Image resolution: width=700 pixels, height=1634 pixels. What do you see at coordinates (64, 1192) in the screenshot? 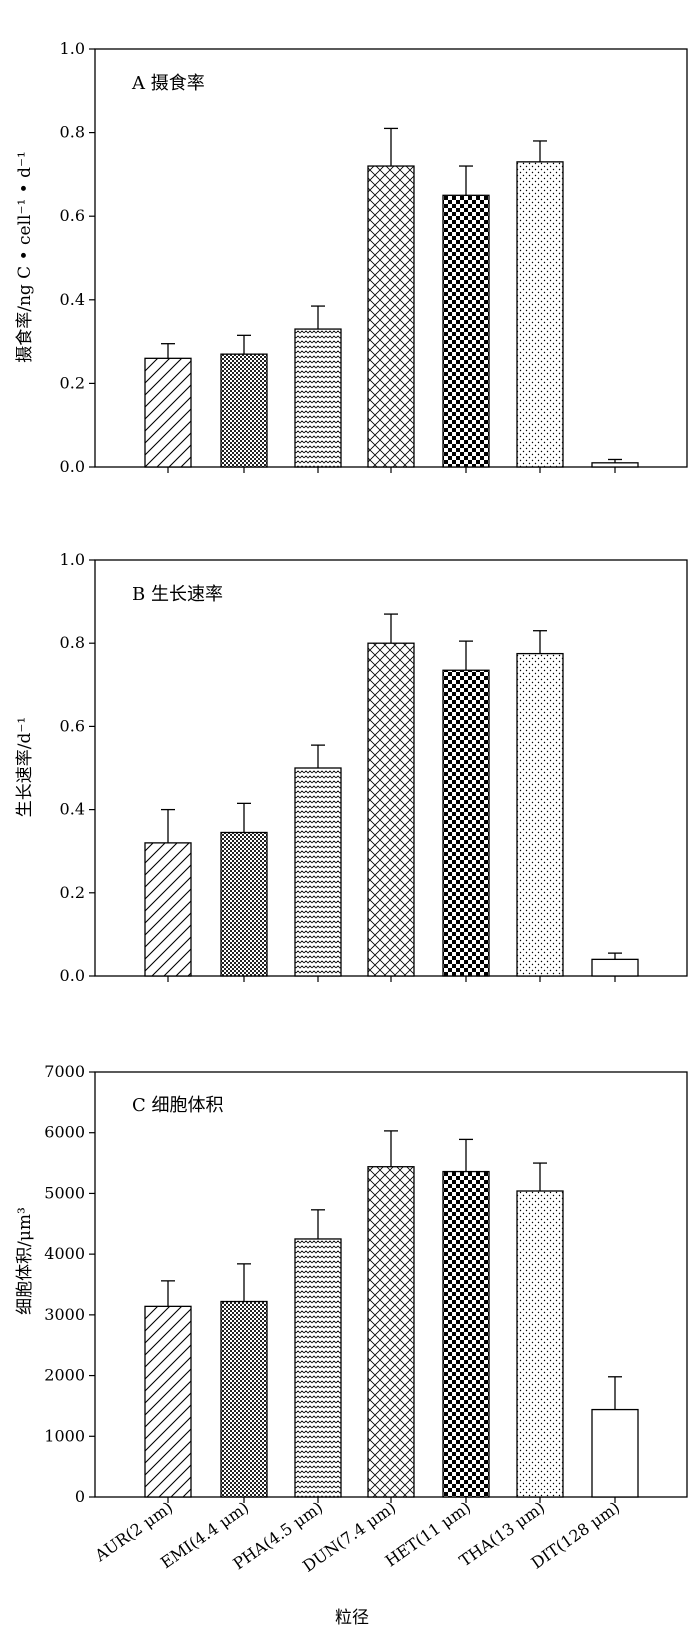
I see `y-tick-label: 5000` at bounding box center [64, 1192].